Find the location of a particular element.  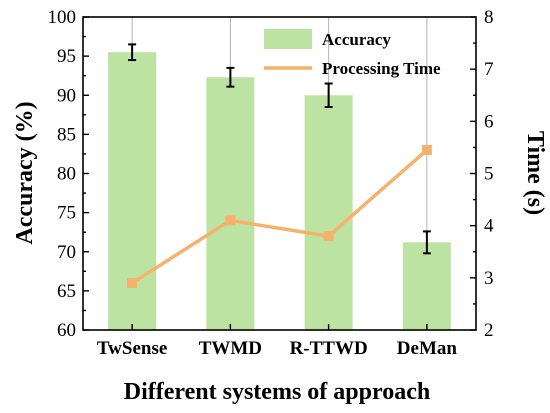

x-tick-label: TWMD is located at coordinates (230, 348).